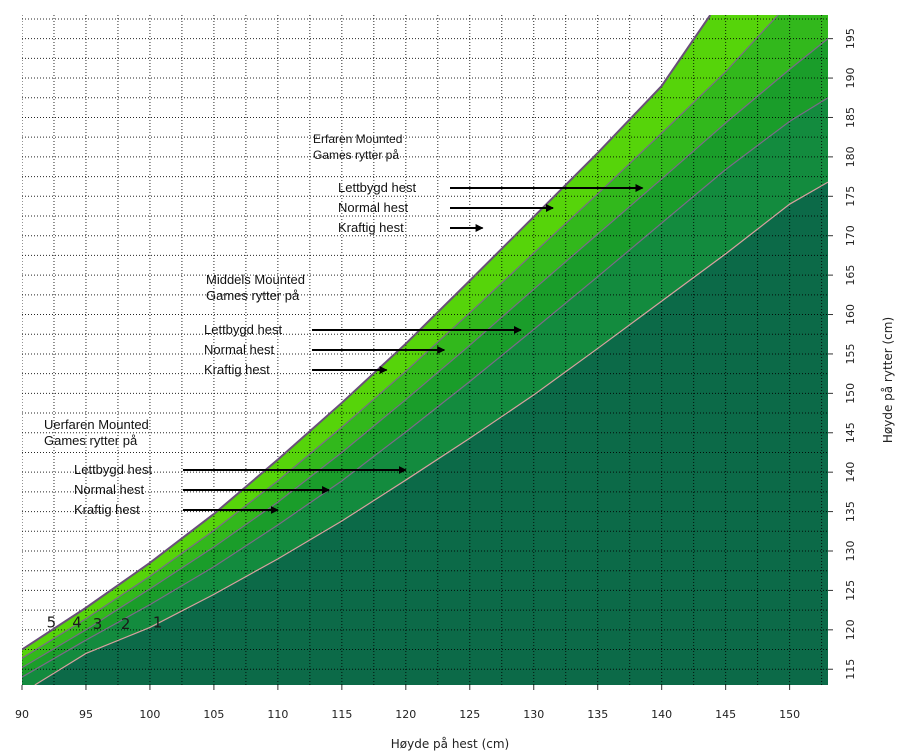 The width and height of the screenshot is (898, 754). I want to click on x-tick-label: 105, so click(213, 714).